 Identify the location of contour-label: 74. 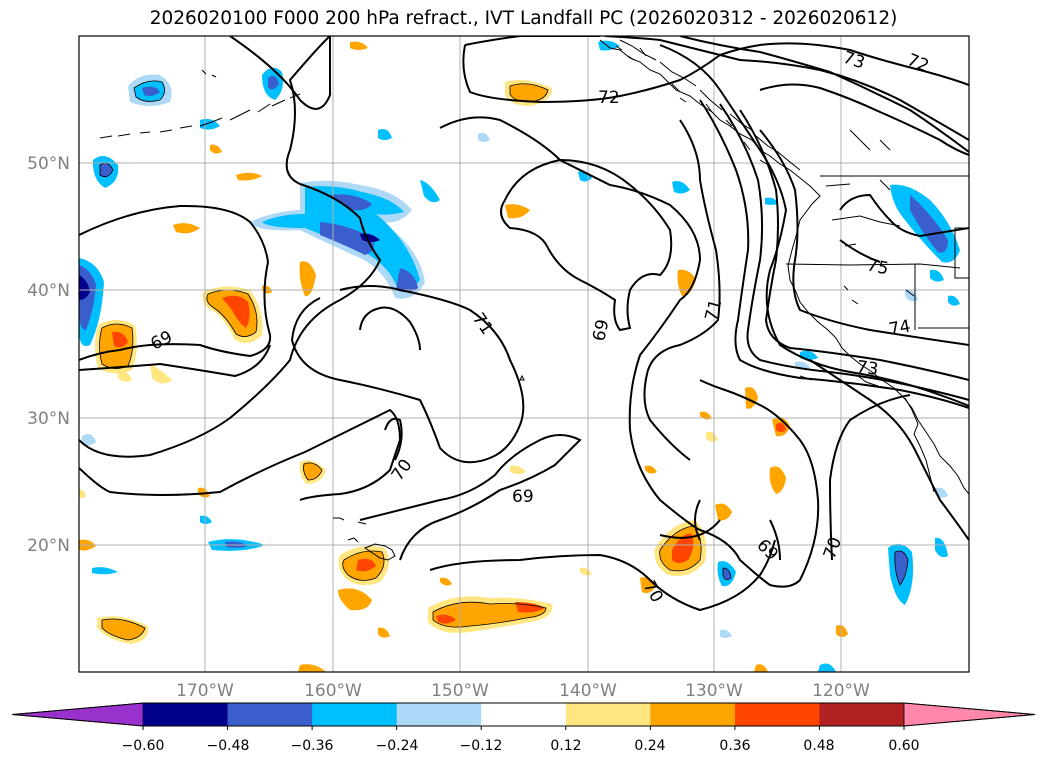
(899, 327).